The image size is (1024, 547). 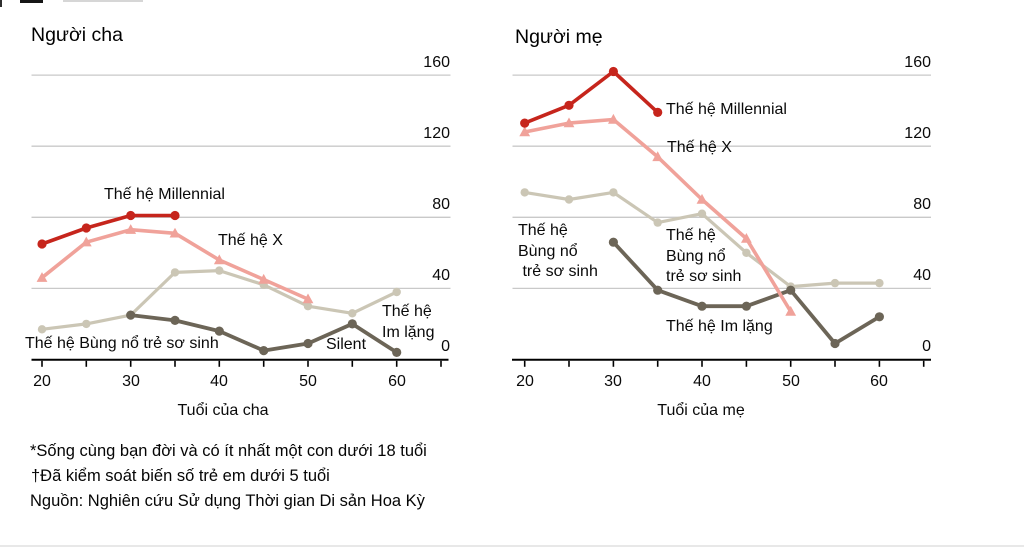 I want to click on series-label-genx-father: Thế hệ X, so click(x=250, y=240).